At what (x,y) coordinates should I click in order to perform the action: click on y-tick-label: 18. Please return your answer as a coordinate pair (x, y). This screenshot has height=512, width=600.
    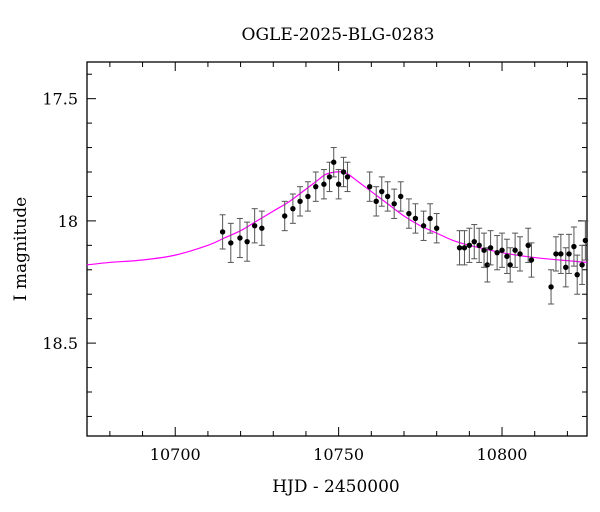
    Looking at the image, I should click on (68, 221).